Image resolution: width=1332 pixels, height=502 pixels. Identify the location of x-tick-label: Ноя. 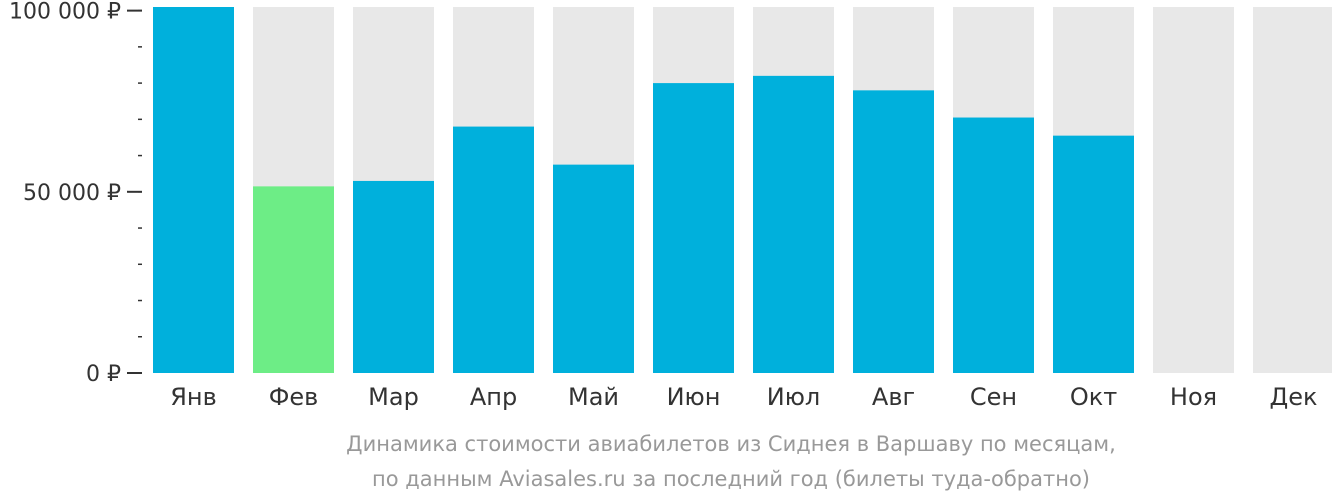
(1193, 397).